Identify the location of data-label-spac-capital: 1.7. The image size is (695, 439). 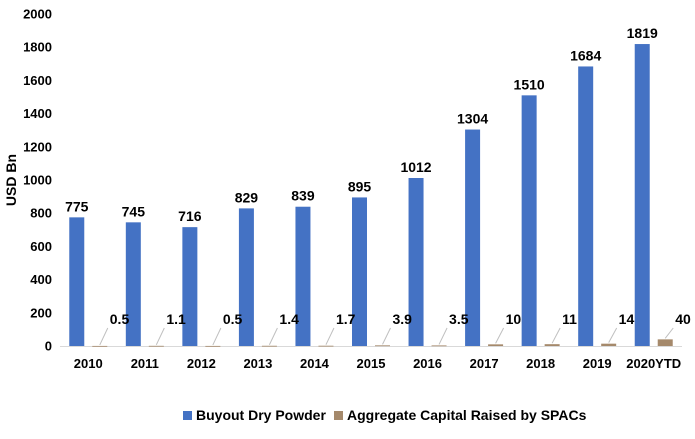
(346, 319).